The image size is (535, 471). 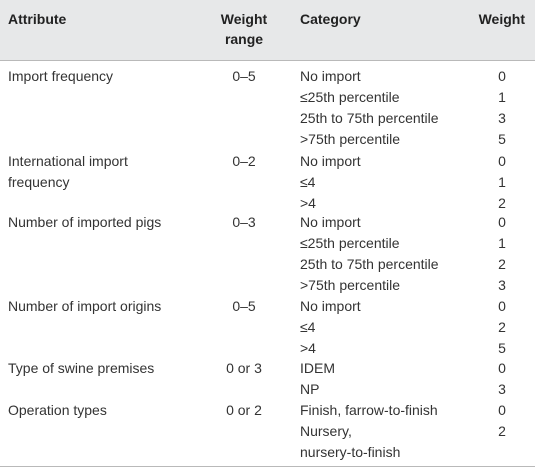 I want to click on header-weight-range-line2: range, so click(x=244, y=39).